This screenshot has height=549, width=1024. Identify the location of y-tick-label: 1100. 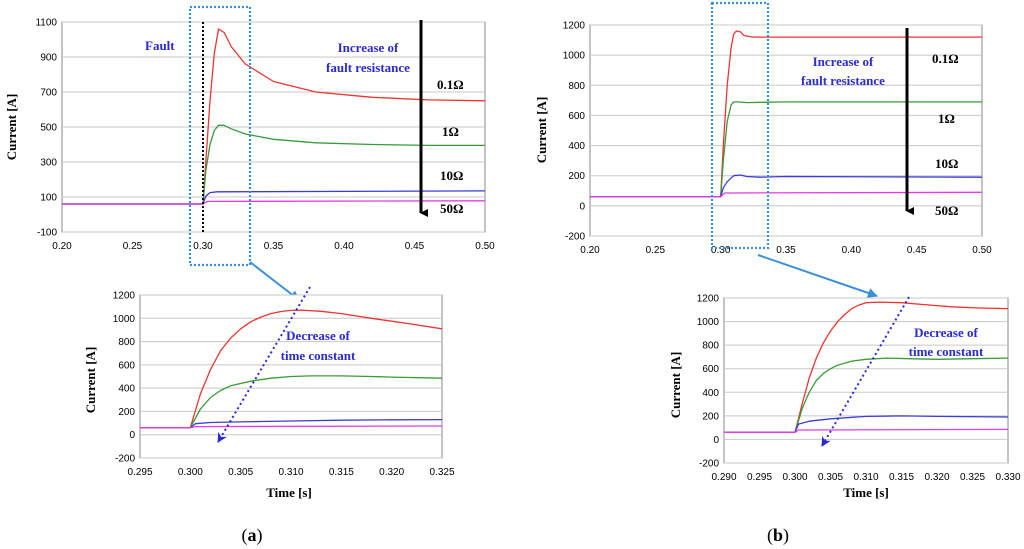
(46, 23).